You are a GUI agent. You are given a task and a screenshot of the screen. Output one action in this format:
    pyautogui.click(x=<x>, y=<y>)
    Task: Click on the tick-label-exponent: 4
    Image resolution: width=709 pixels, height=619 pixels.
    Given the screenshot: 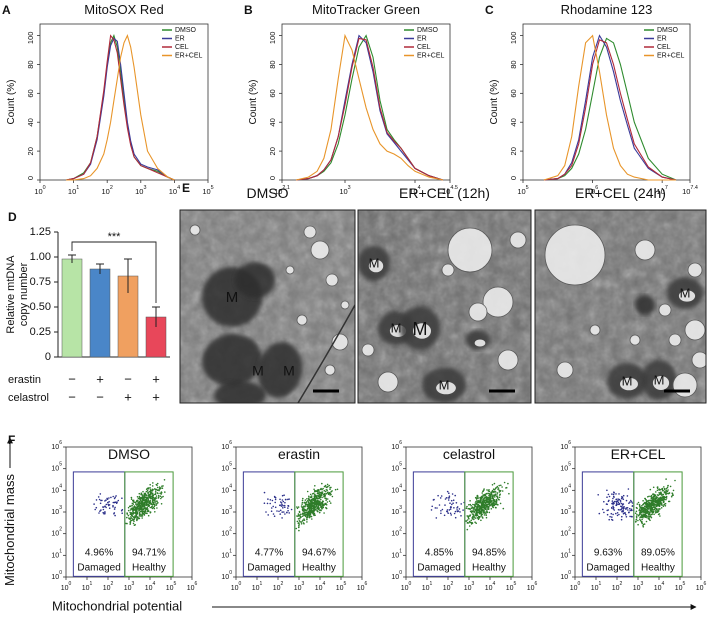 What is the action you would take?
    pyautogui.click(x=419, y=188)
    